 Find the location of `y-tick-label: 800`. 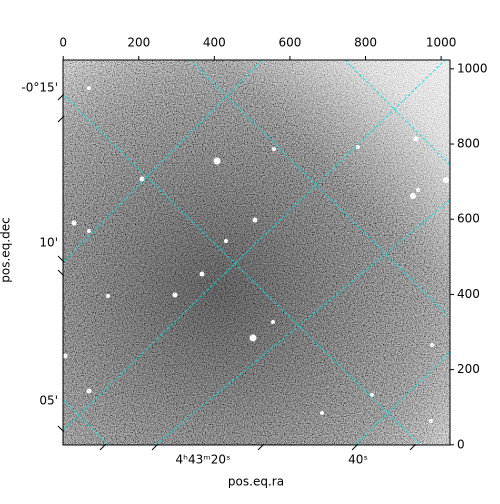

y-tick-label: 800 is located at coordinates (468, 144).